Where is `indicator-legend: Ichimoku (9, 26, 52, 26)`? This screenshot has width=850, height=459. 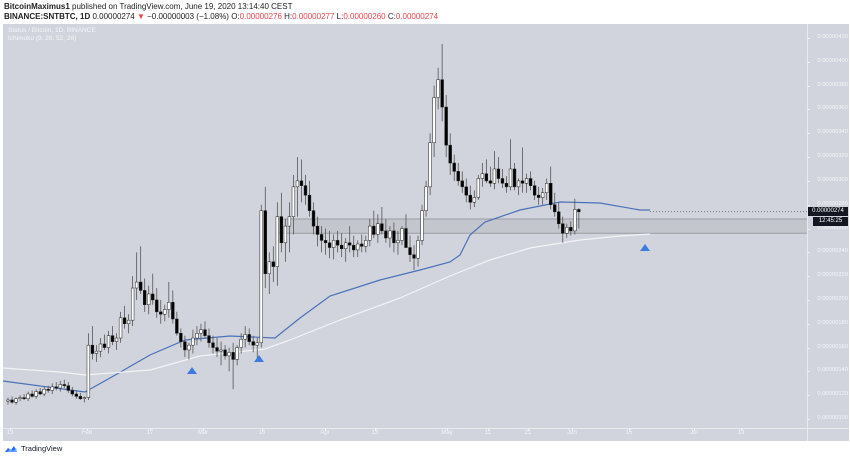 indicator-legend: Ichimoku (9, 26, 52, 26) is located at coordinates (42, 38).